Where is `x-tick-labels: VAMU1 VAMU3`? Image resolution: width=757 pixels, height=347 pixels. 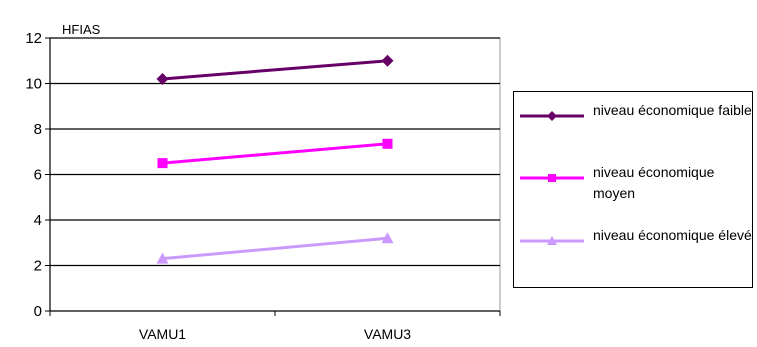 x-tick-labels: VAMU1 VAMU3 is located at coordinates (275, 334).